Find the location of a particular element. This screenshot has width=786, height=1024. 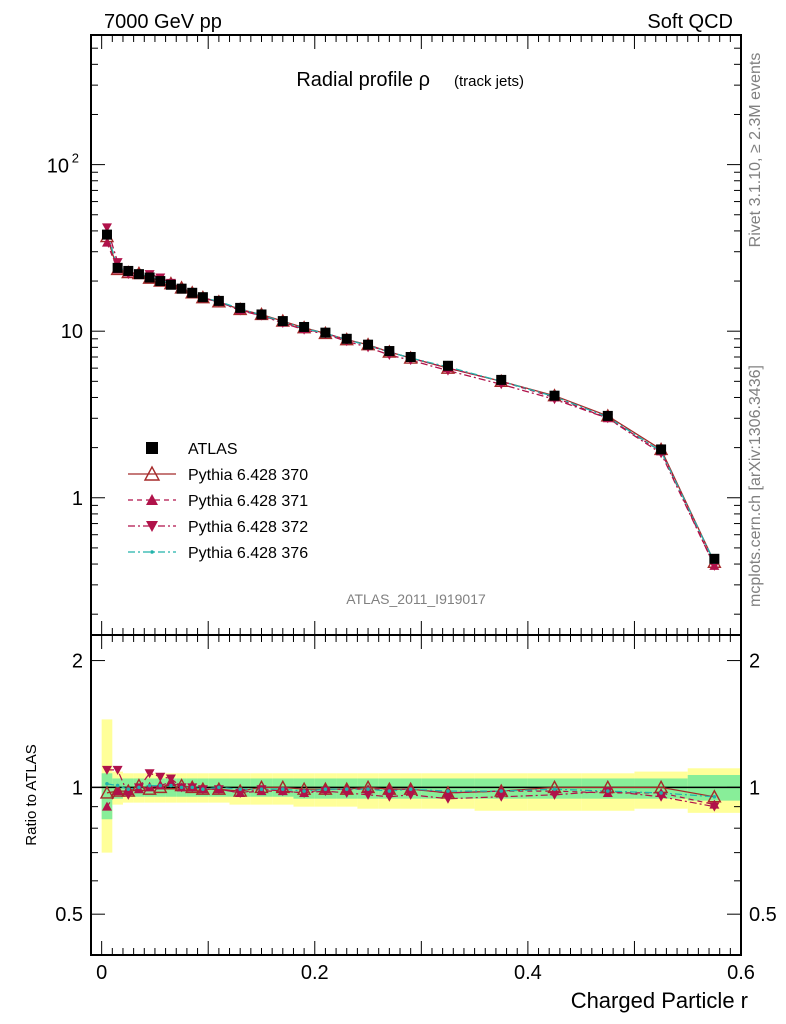

ratio-y-tick-label-right: 2 is located at coordinates (754, 662).